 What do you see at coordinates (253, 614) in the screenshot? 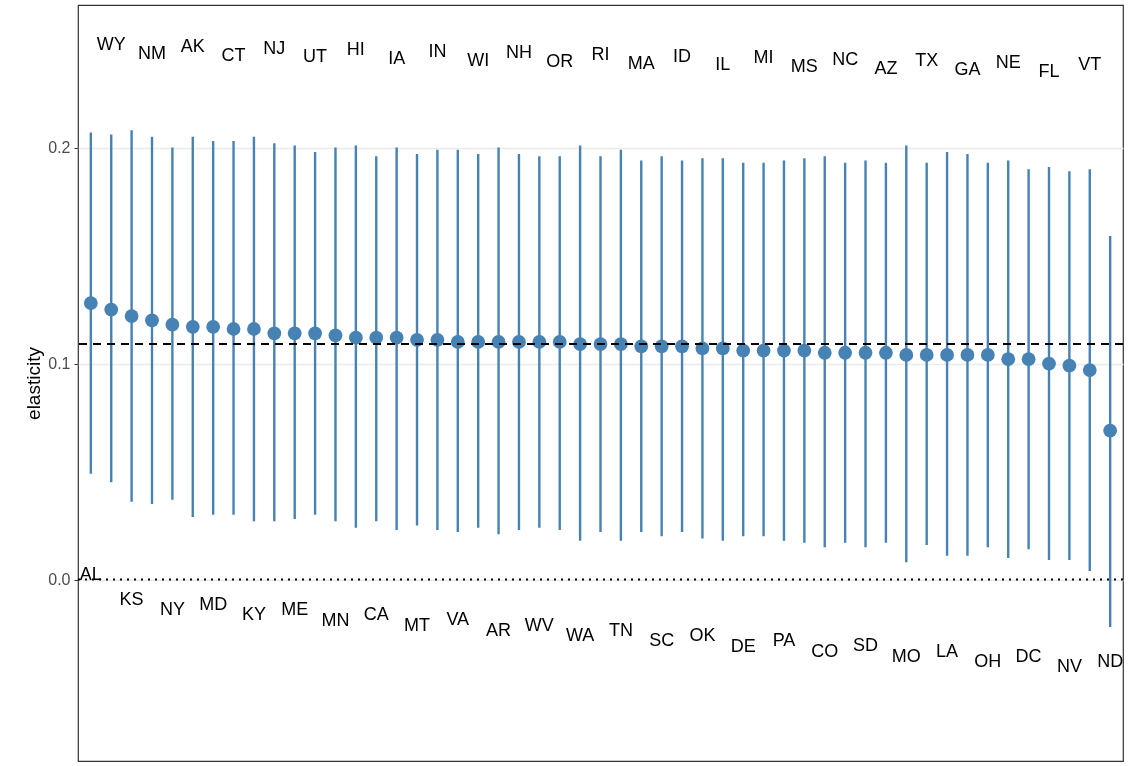
I see `annotation: KY` at bounding box center [253, 614].